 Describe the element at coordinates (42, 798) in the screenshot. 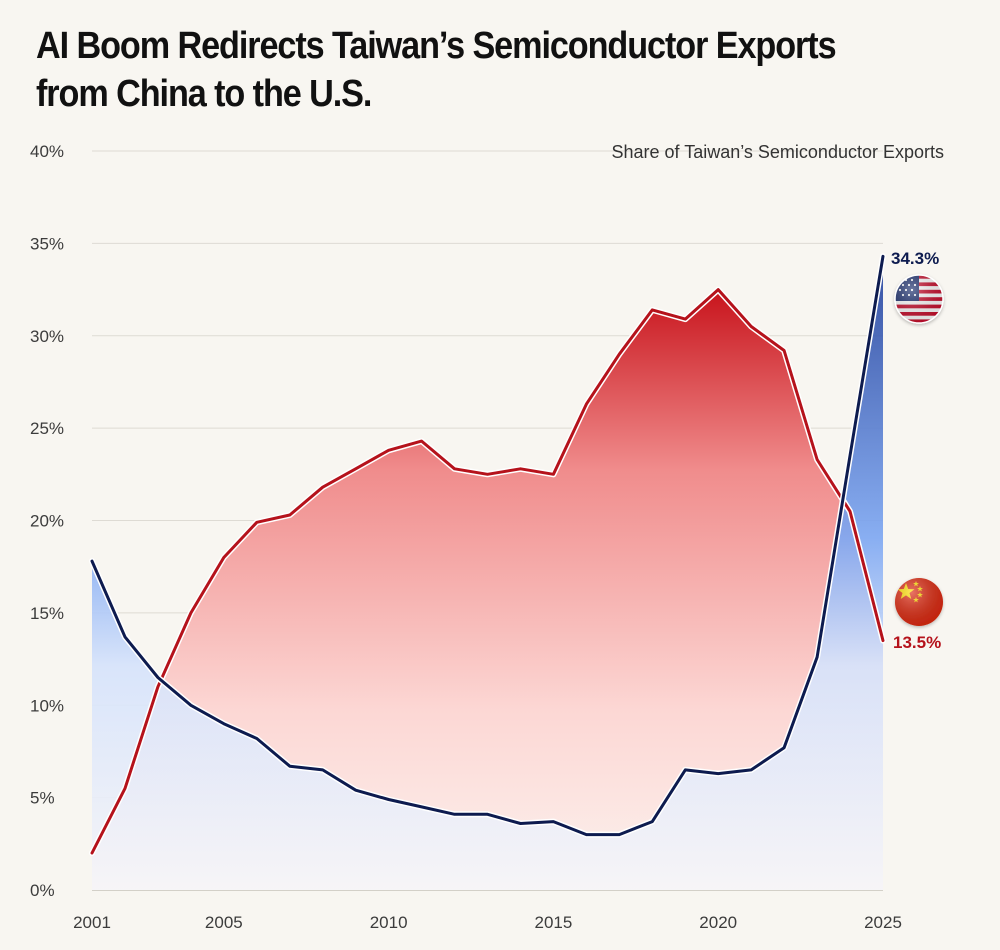

I see `y-tick-label: 5%` at that location.